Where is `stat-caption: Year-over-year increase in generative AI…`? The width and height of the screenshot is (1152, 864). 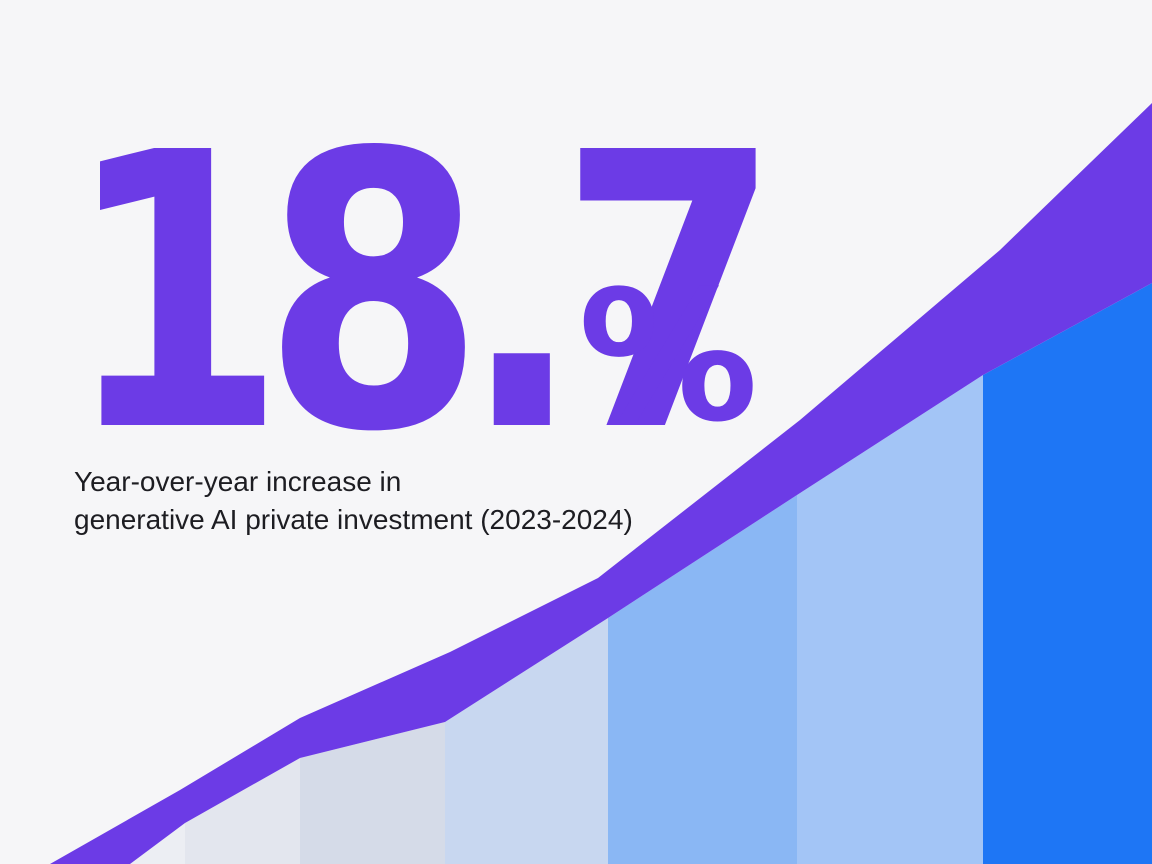
stat-caption: Year-over-year increase in generative AI… is located at coordinates (353, 501).